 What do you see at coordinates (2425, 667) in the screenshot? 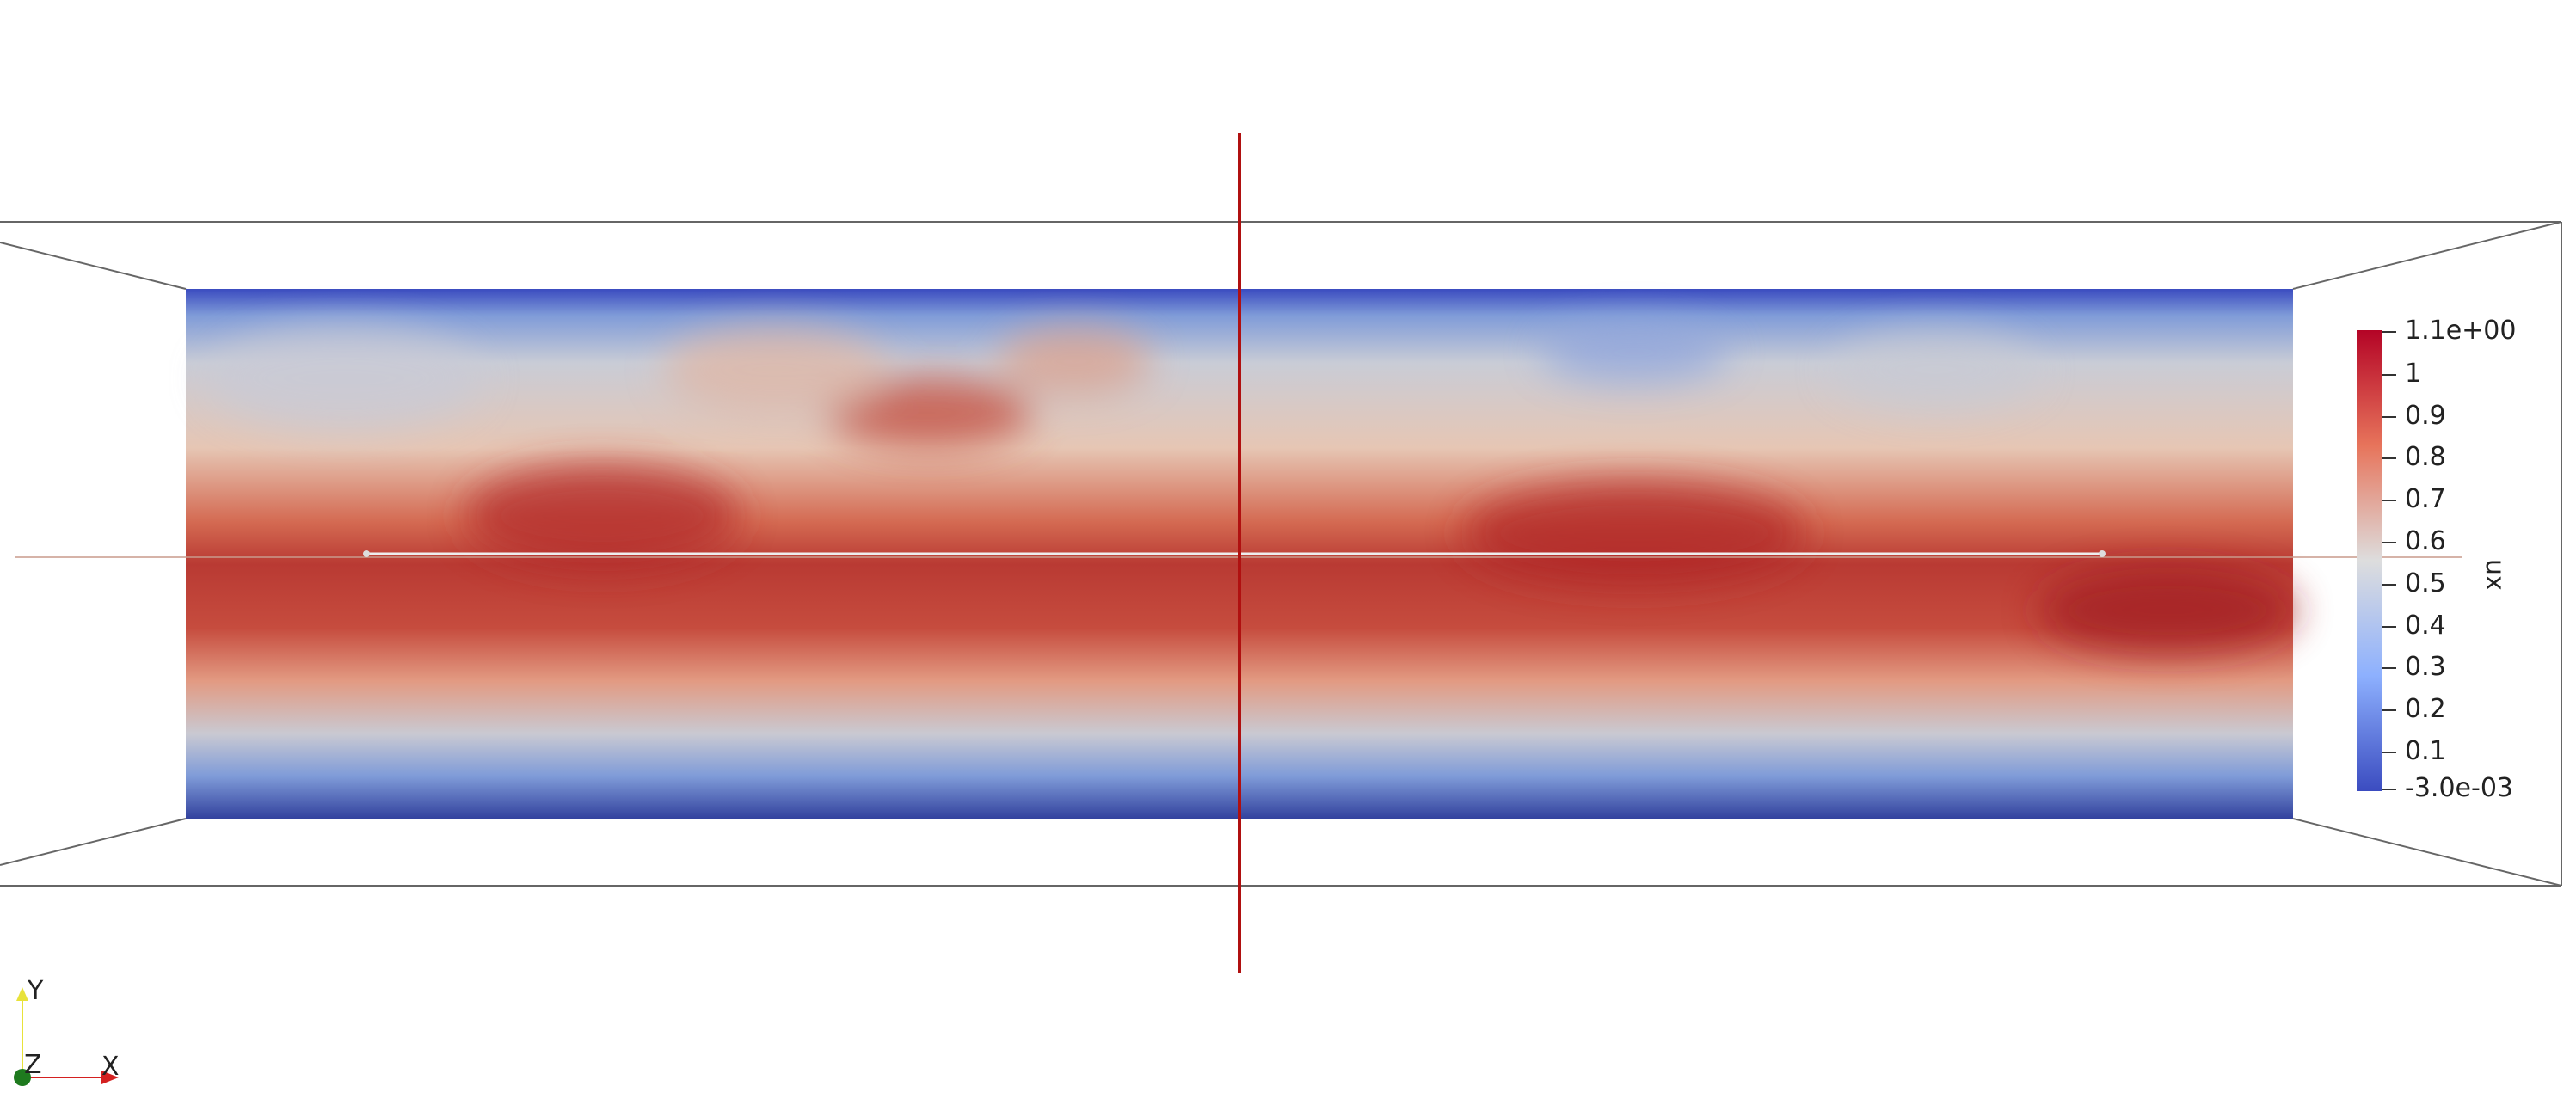
I see `legend-tick-label: 0.3` at bounding box center [2425, 667].